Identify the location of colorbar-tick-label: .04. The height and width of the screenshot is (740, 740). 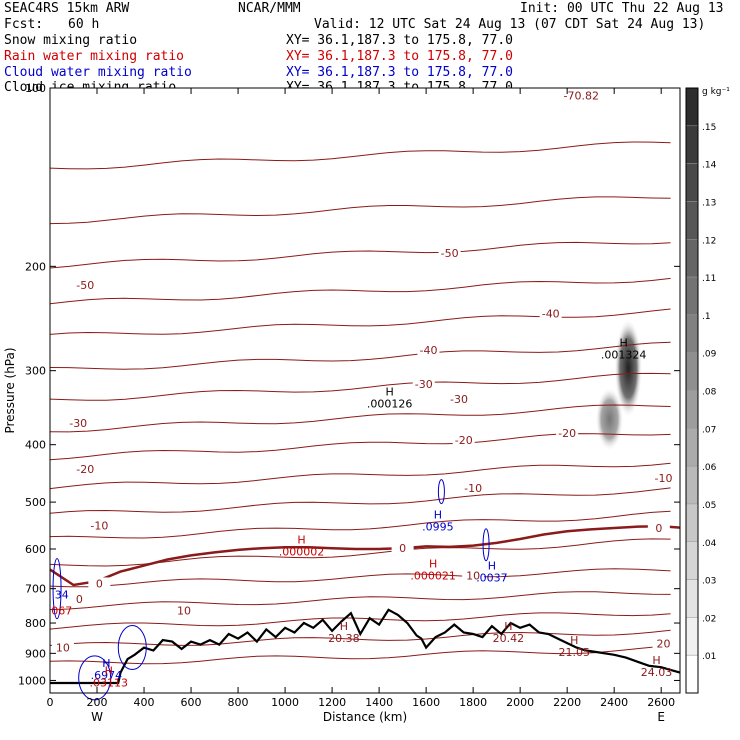
(709, 544).